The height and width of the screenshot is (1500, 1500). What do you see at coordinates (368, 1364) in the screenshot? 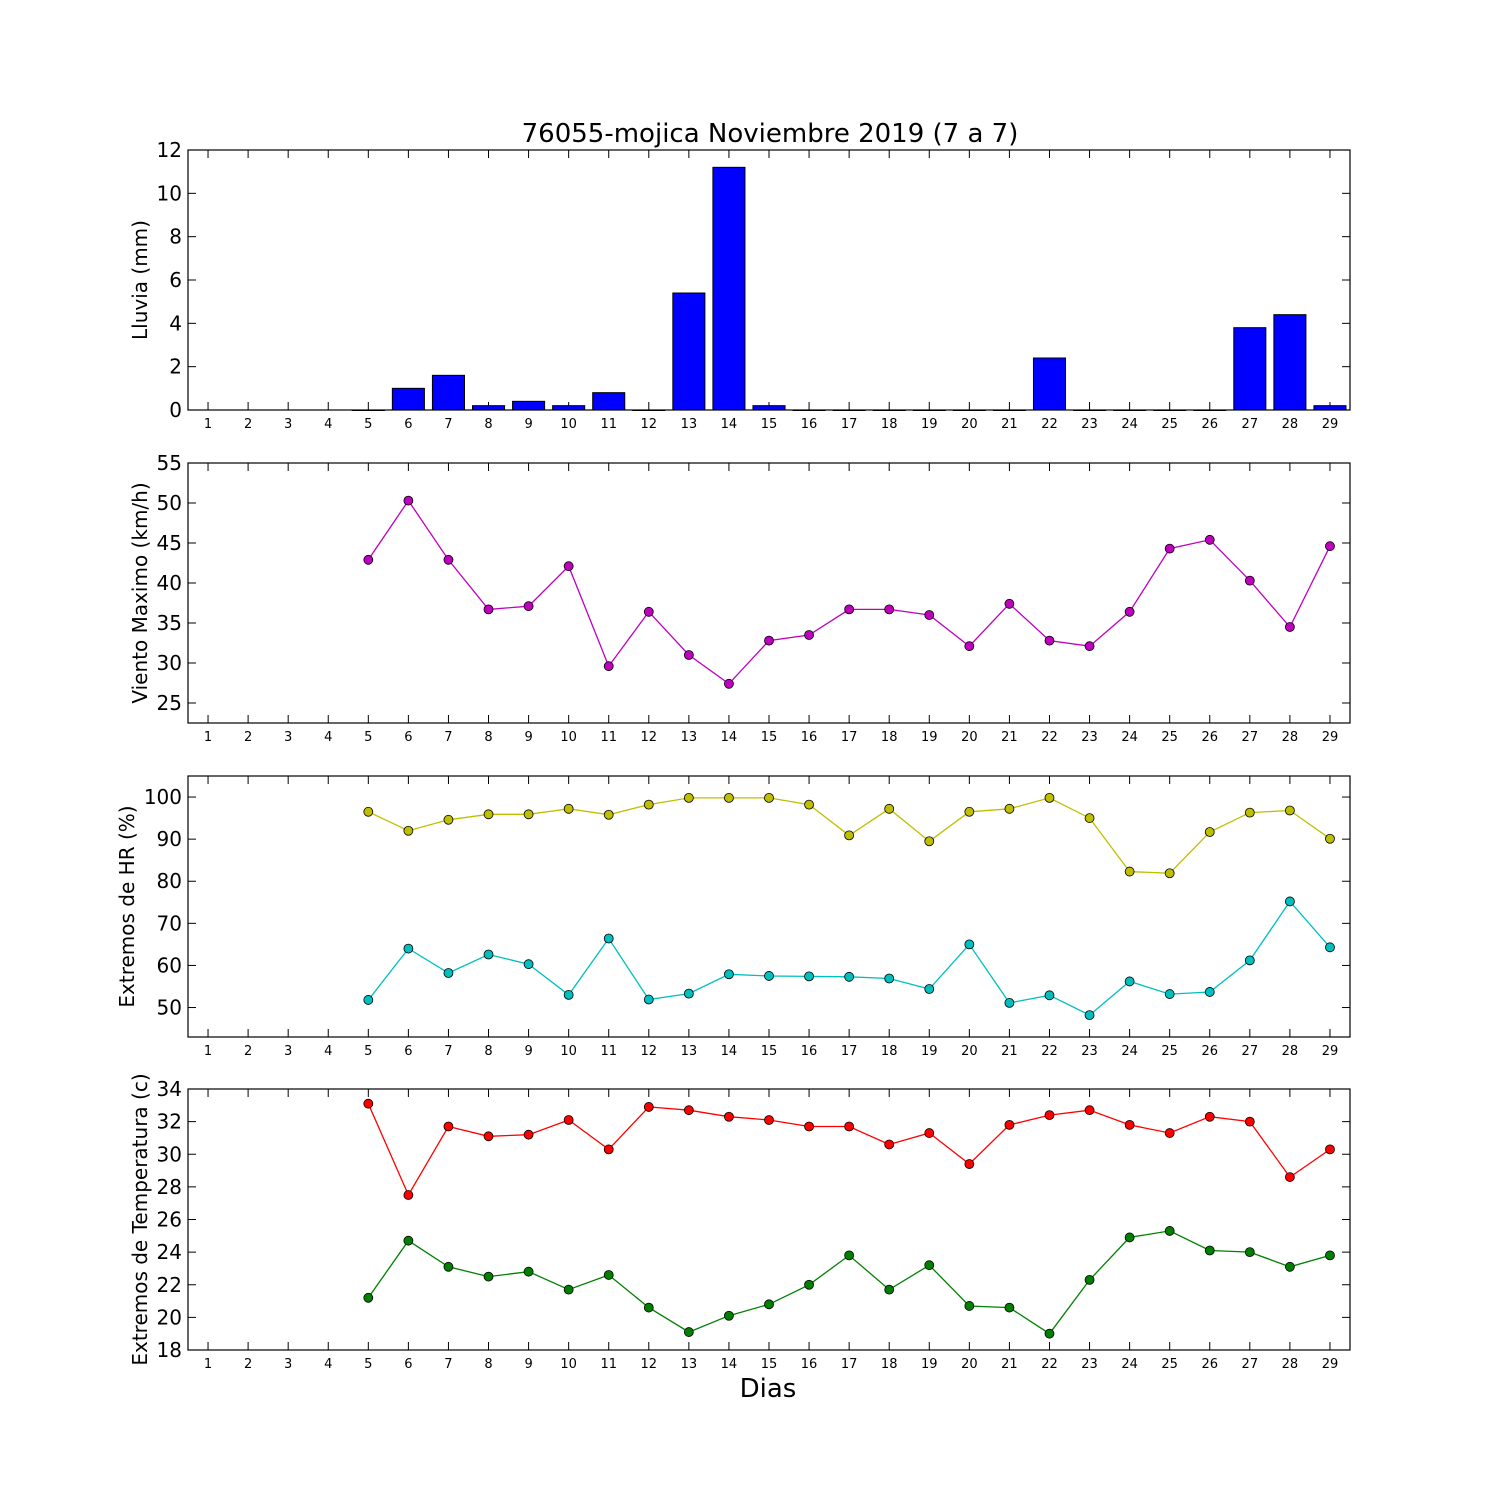
I see `x-tick-label: 5` at bounding box center [368, 1364].